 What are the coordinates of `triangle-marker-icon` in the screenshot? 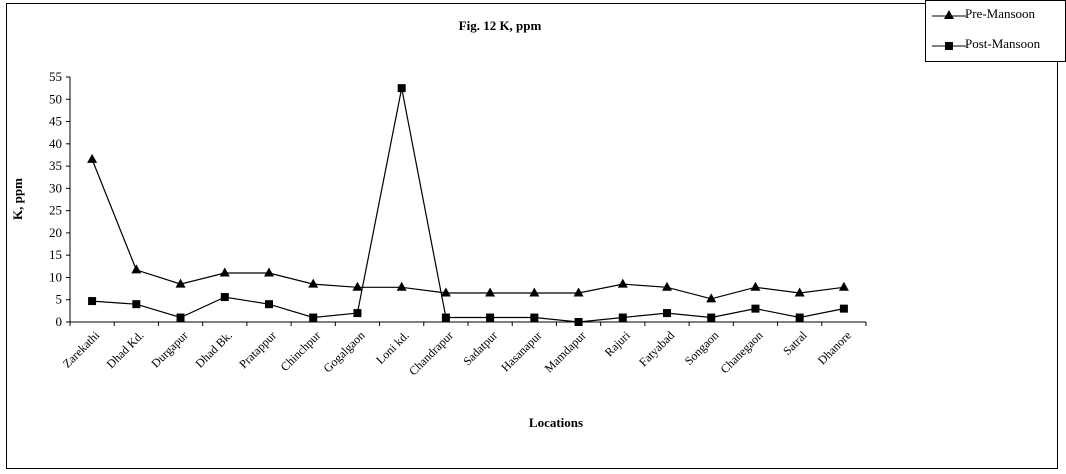 It's located at (949, 14).